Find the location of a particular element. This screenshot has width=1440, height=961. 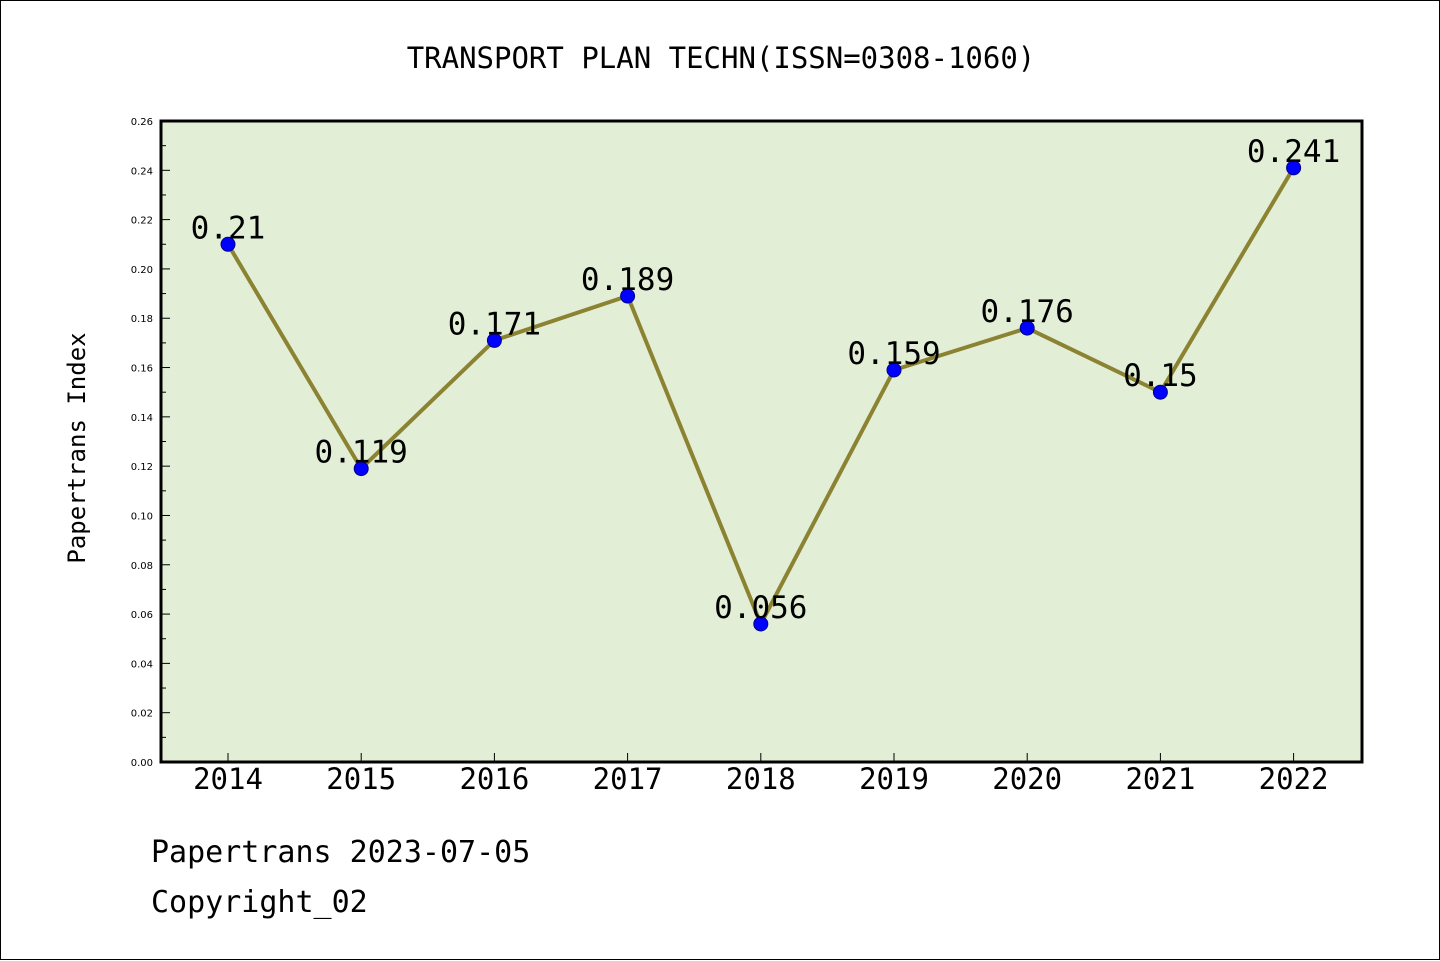

y-tick-label: 0.24 is located at coordinates (142, 171).